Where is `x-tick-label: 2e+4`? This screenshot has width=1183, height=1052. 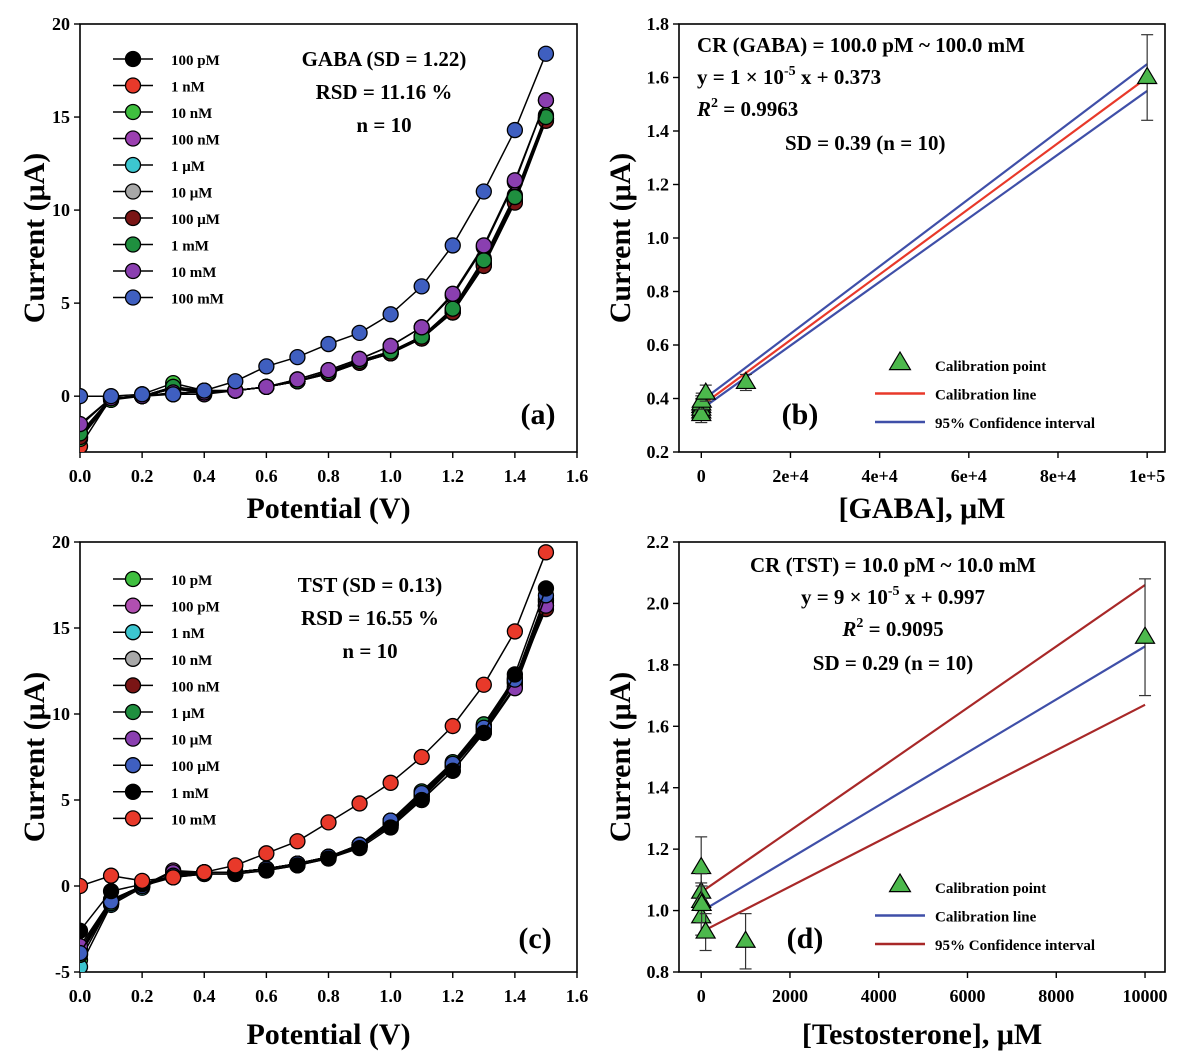 x-tick-label: 2e+4 is located at coordinates (790, 476).